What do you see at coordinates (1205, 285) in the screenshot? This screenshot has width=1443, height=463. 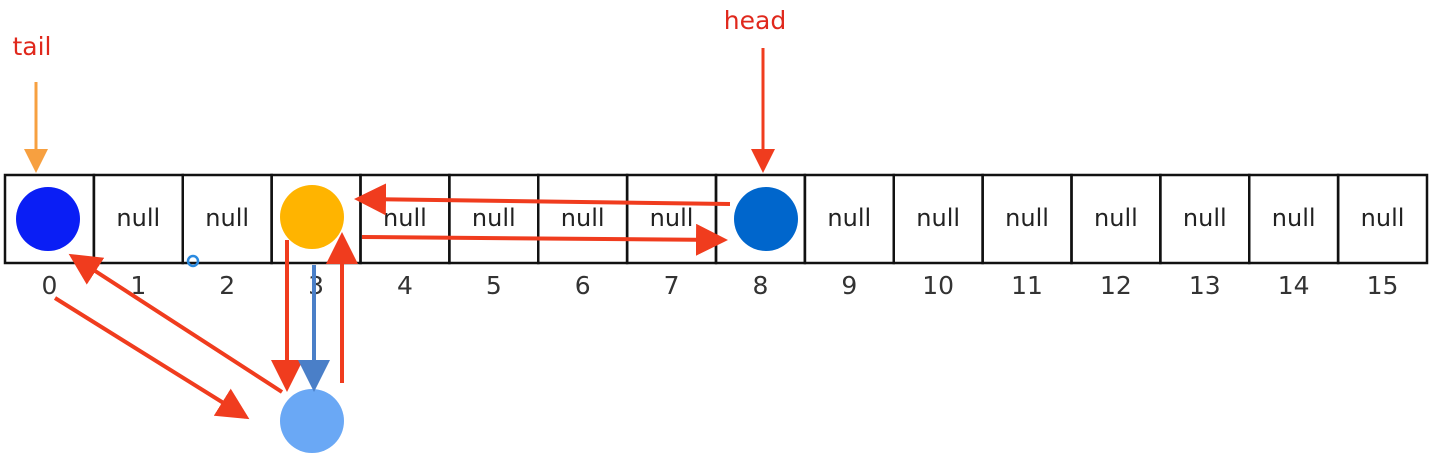 I see `cell-index: 13` at bounding box center [1205, 285].